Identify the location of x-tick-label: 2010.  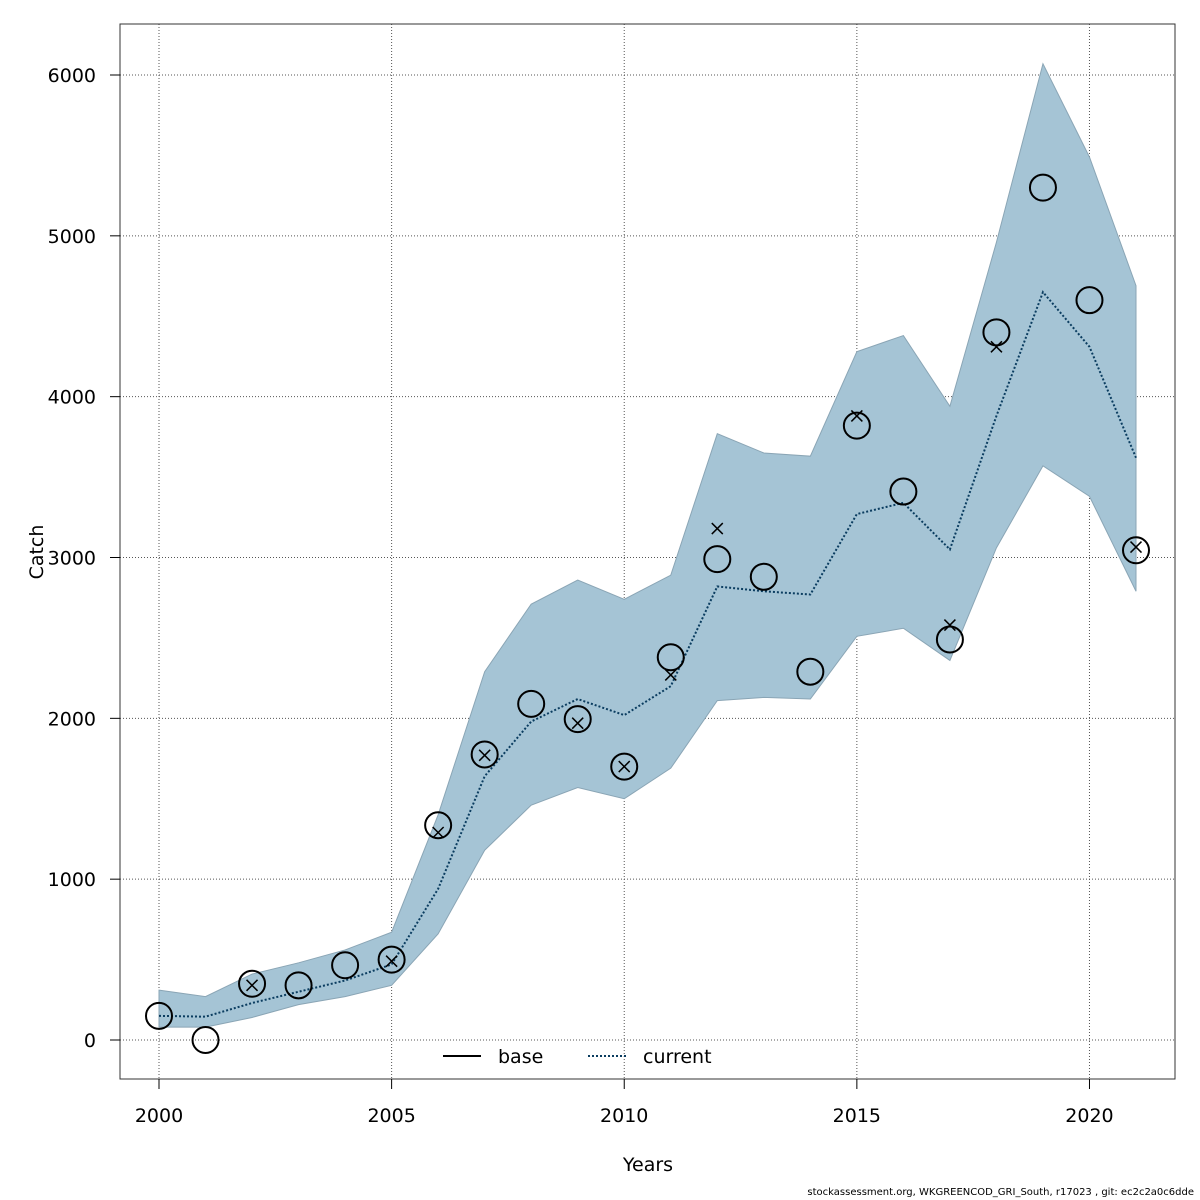
(624, 1116).